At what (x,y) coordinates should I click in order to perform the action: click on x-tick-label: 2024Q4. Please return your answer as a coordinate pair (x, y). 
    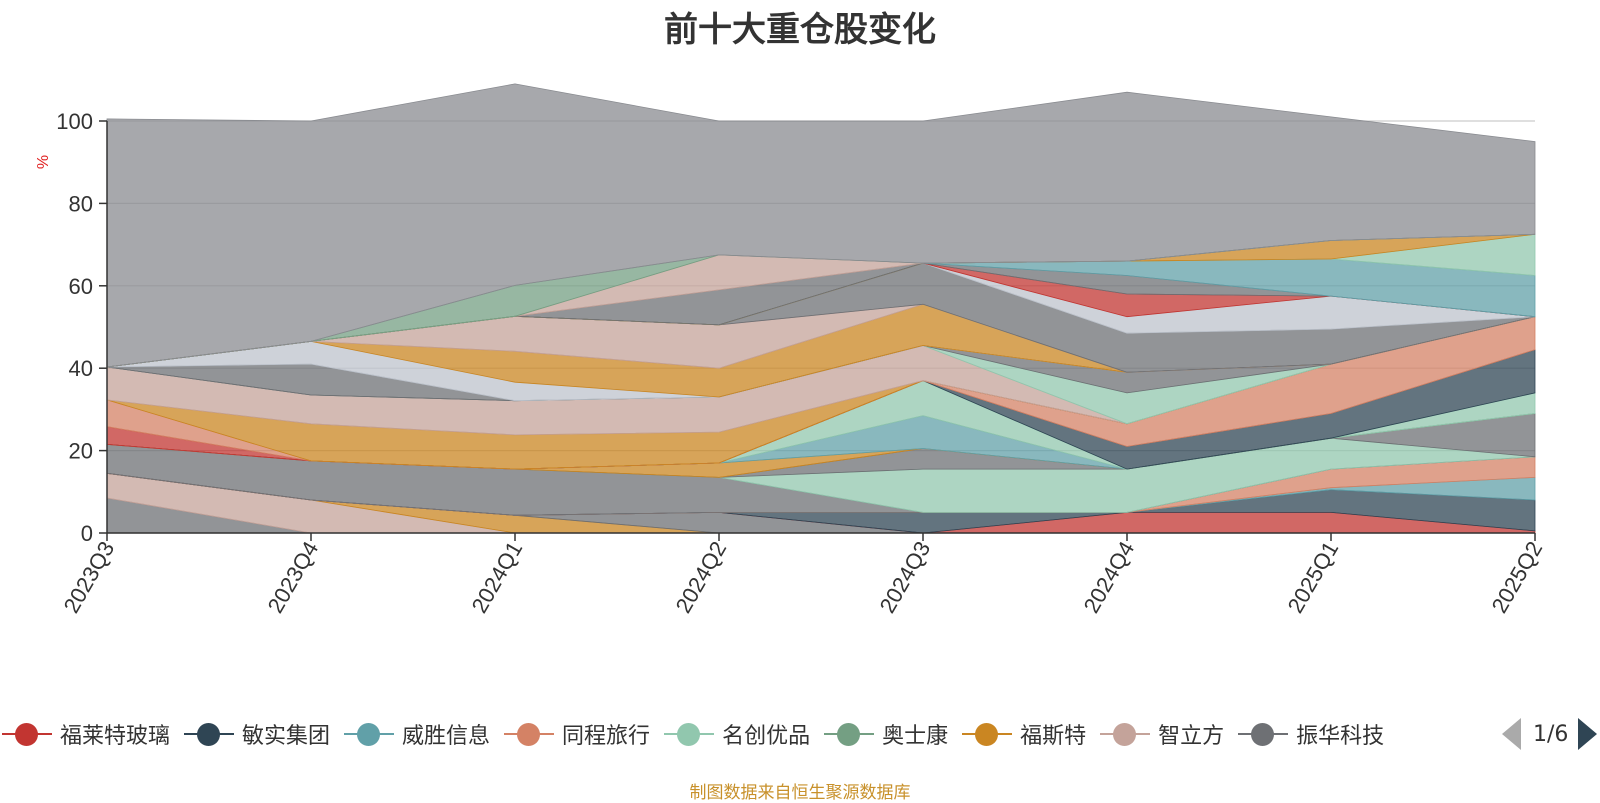
    Looking at the image, I should click on (1109, 577).